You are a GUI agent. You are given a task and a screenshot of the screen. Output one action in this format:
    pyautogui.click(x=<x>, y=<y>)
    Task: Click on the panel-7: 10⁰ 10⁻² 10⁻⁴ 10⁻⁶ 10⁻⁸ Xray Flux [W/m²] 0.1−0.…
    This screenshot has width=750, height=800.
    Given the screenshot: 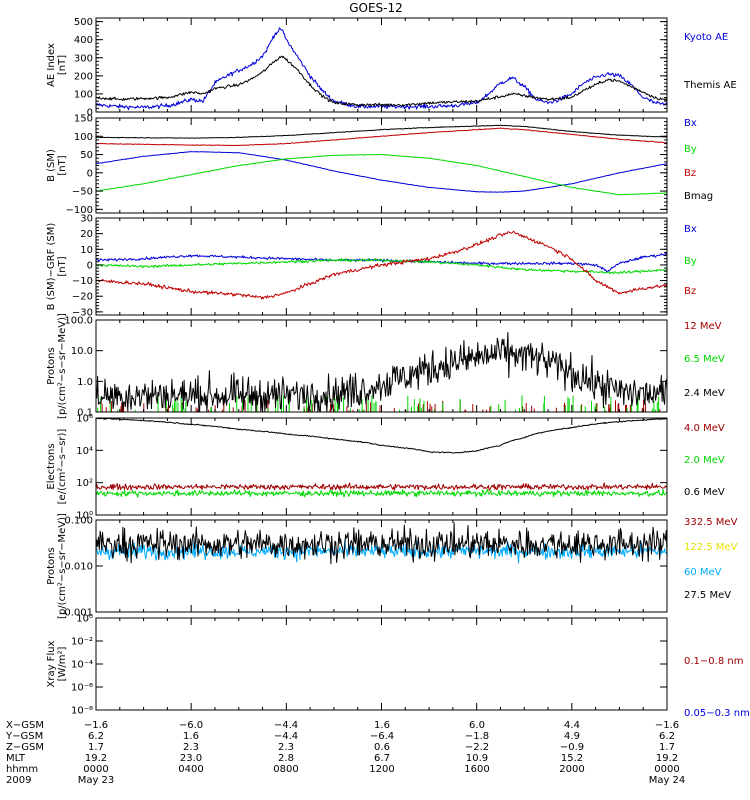 What is the action you would take?
    pyautogui.click(x=398, y=667)
    